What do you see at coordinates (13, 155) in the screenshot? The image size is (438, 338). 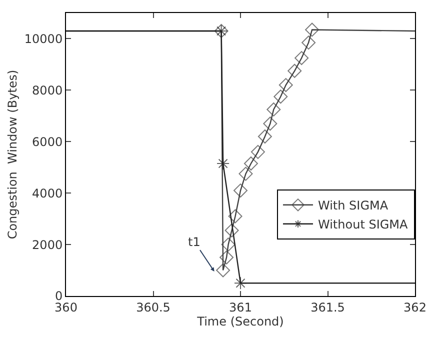 I see `y-axis-title: Congestion Window (Bytes)` at bounding box center [13, 155].